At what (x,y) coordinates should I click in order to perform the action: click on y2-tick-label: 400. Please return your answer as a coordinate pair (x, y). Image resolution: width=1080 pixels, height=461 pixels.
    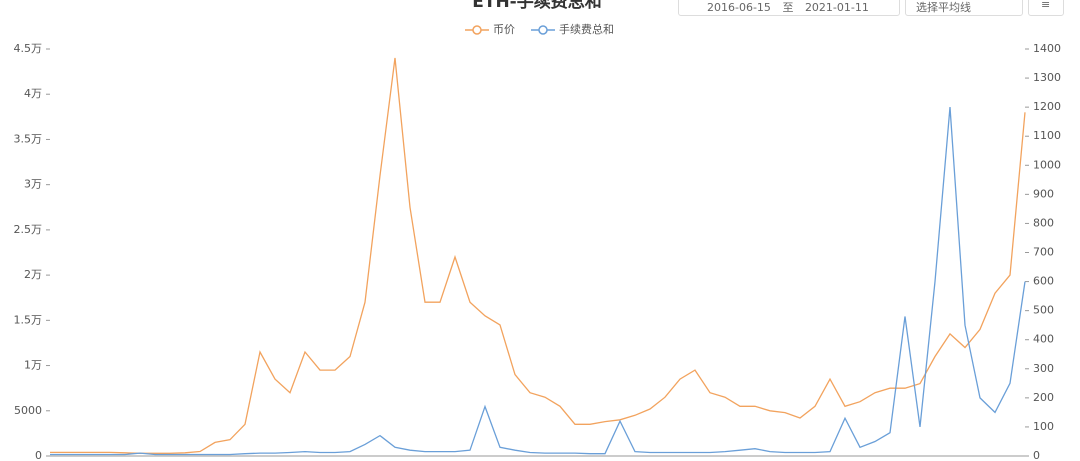
    Looking at the image, I should click on (1043, 339).